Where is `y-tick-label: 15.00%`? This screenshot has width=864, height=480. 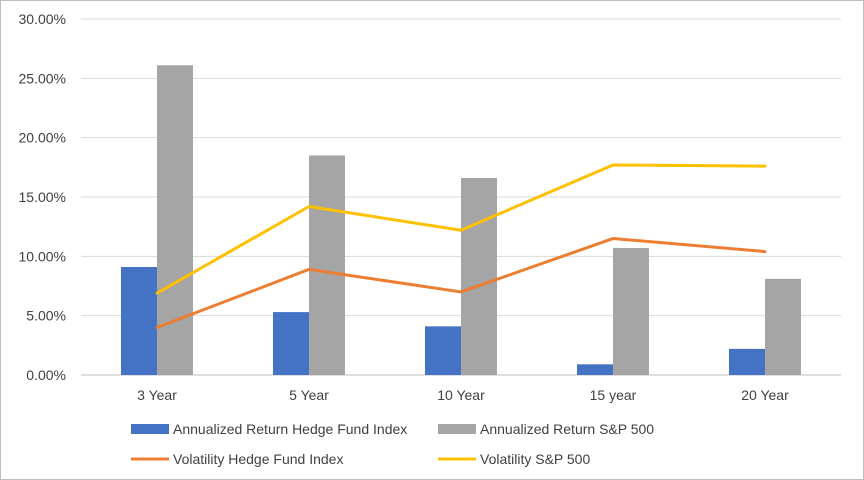
y-tick-label: 15.00% is located at coordinates (42, 197).